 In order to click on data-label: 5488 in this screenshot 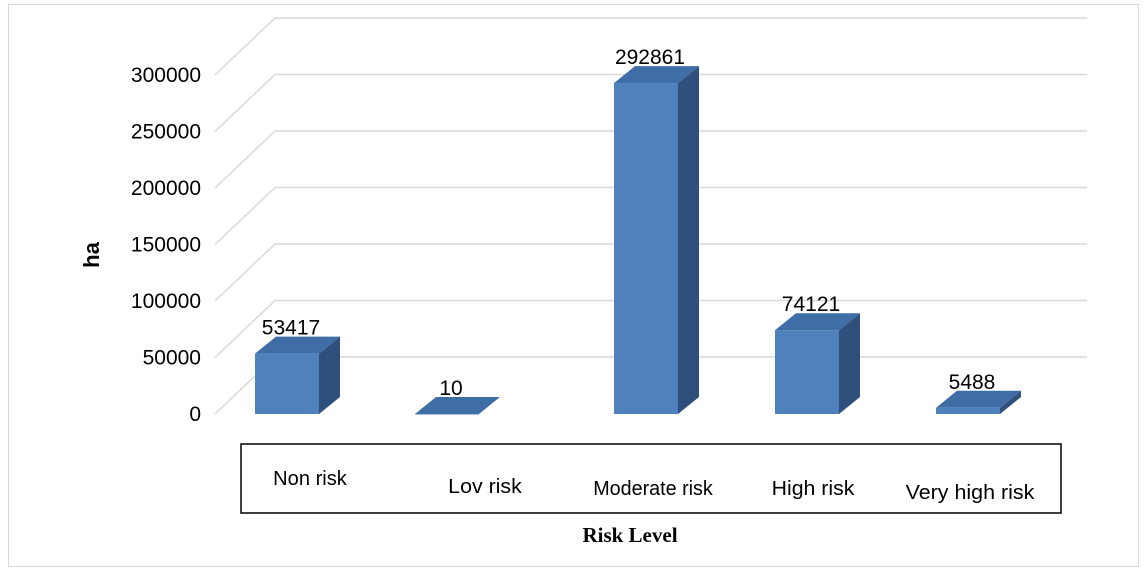, I will do `click(972, 382)`.